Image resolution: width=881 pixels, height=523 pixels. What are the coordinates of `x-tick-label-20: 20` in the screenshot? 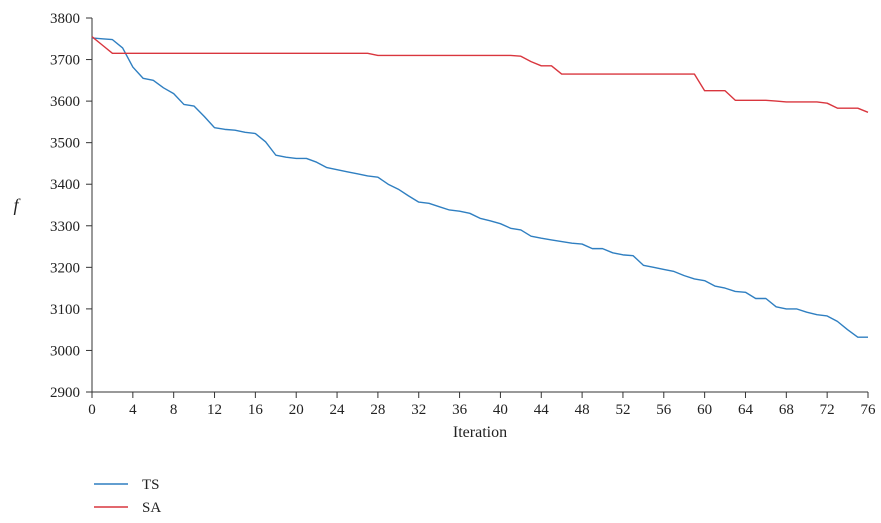 It's located at (296, 410).